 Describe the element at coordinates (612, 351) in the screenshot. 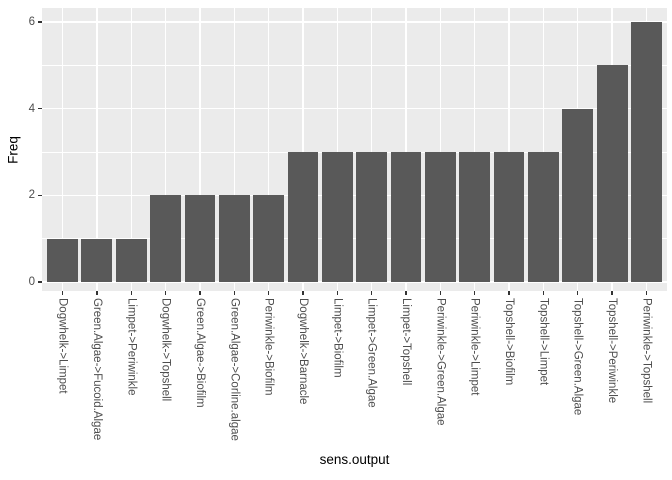

I see `x-tick-label: Topshell->Periwinkle` at that location.